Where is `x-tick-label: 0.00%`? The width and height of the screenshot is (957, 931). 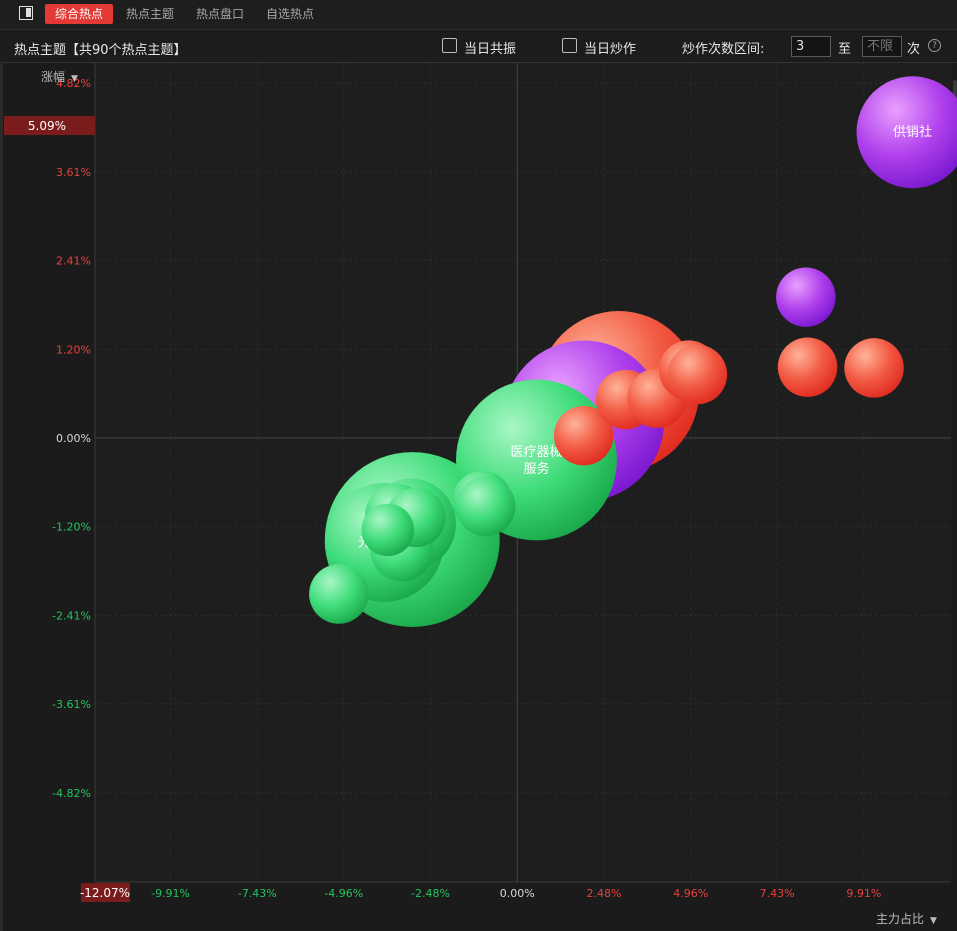 x-tick-label: 0.00% is located at coordinates (517, 893).